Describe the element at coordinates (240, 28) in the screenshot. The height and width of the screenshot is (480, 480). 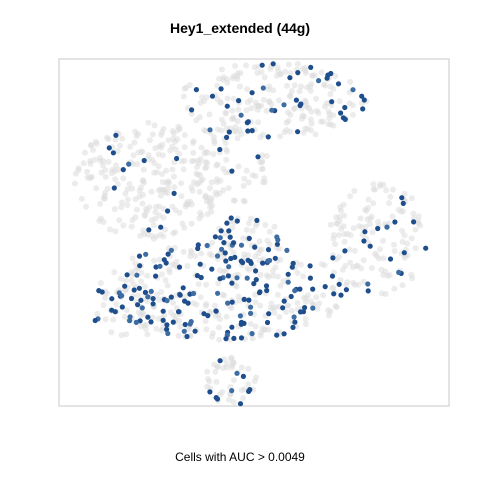
I see `chart-title: Hey1_extended (44g)` at that location.